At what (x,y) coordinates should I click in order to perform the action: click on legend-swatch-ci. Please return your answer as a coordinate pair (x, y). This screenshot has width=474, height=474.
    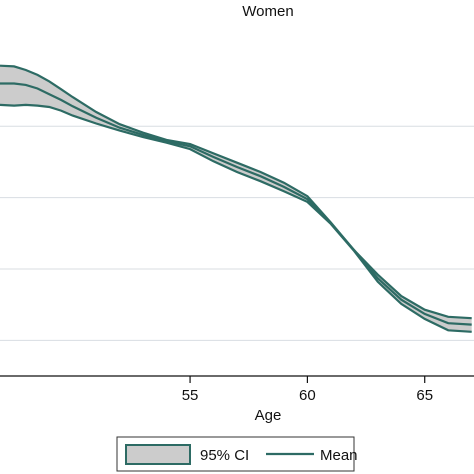
    Looking at the image, I should click on (158, 454).